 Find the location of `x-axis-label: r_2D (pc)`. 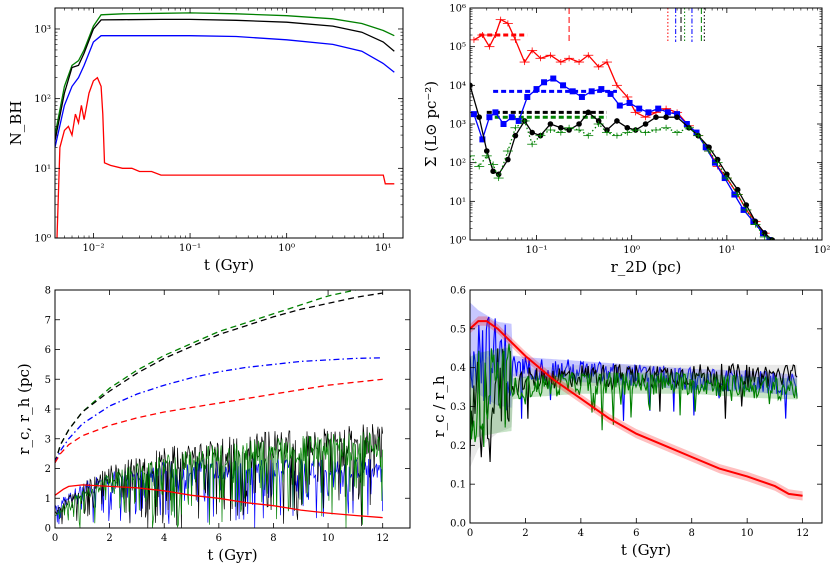

x-axis-label: r_2D (pc) is located at coordinates (646, 267).